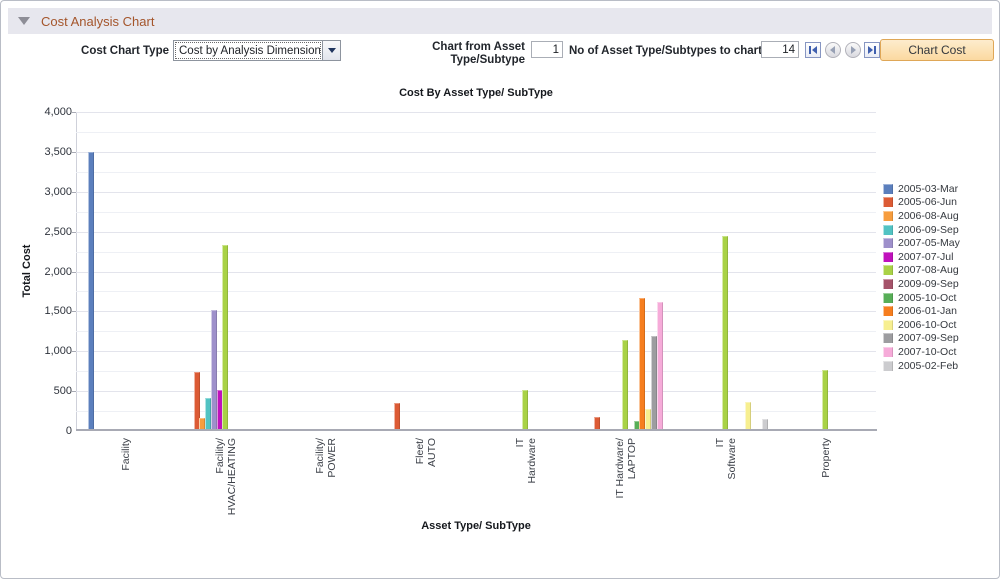 The height and width of the screenshot is (579, 1000). What do you see at coordinates (226, 477) in the screenshot?
I see `x-axis-category-label: Facility/ HVAC/HEATING` at bounding box center [226, 477].